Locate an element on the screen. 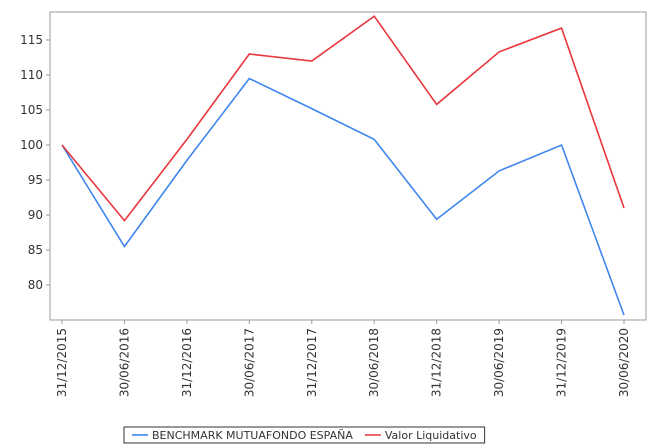 This screenshot has height=445, width=648. x-tick-label: 30/06/2016 is located at coordinates (124, 362).